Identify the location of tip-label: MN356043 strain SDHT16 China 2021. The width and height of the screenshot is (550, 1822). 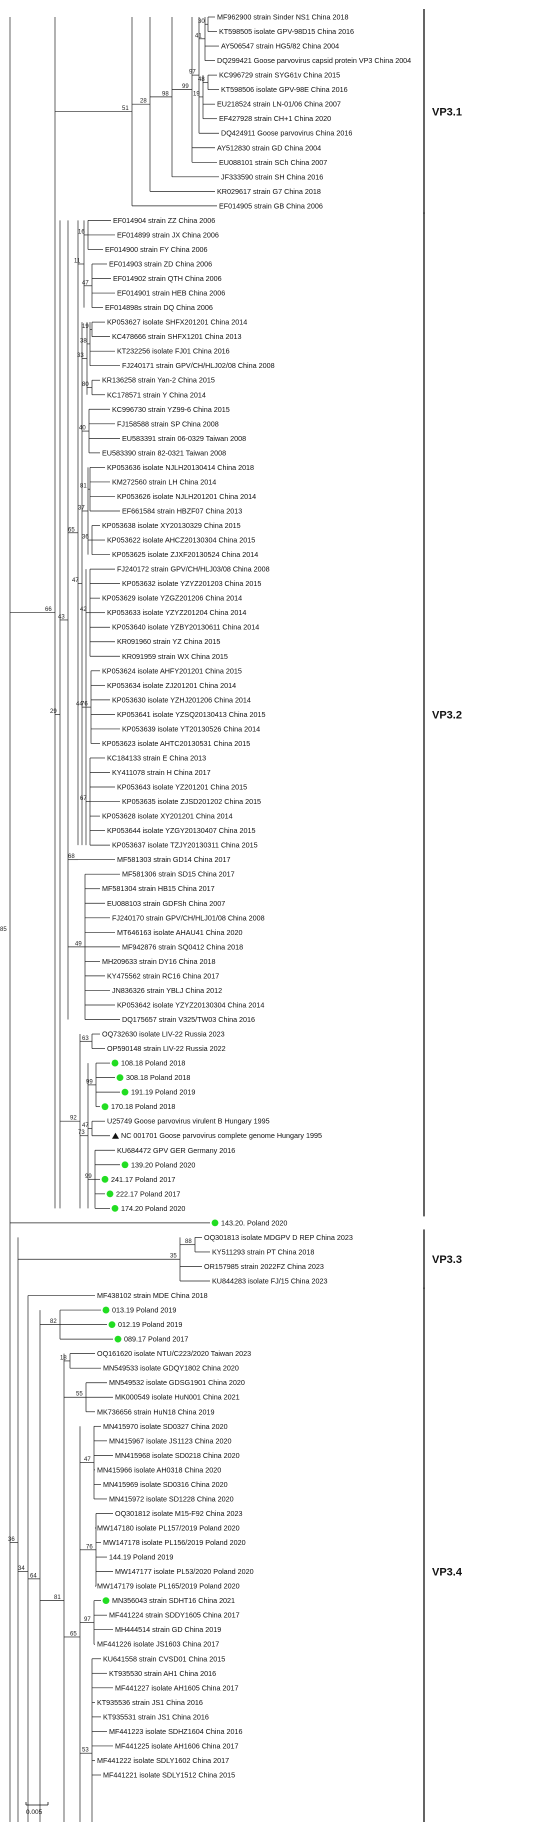
(173, 1600).